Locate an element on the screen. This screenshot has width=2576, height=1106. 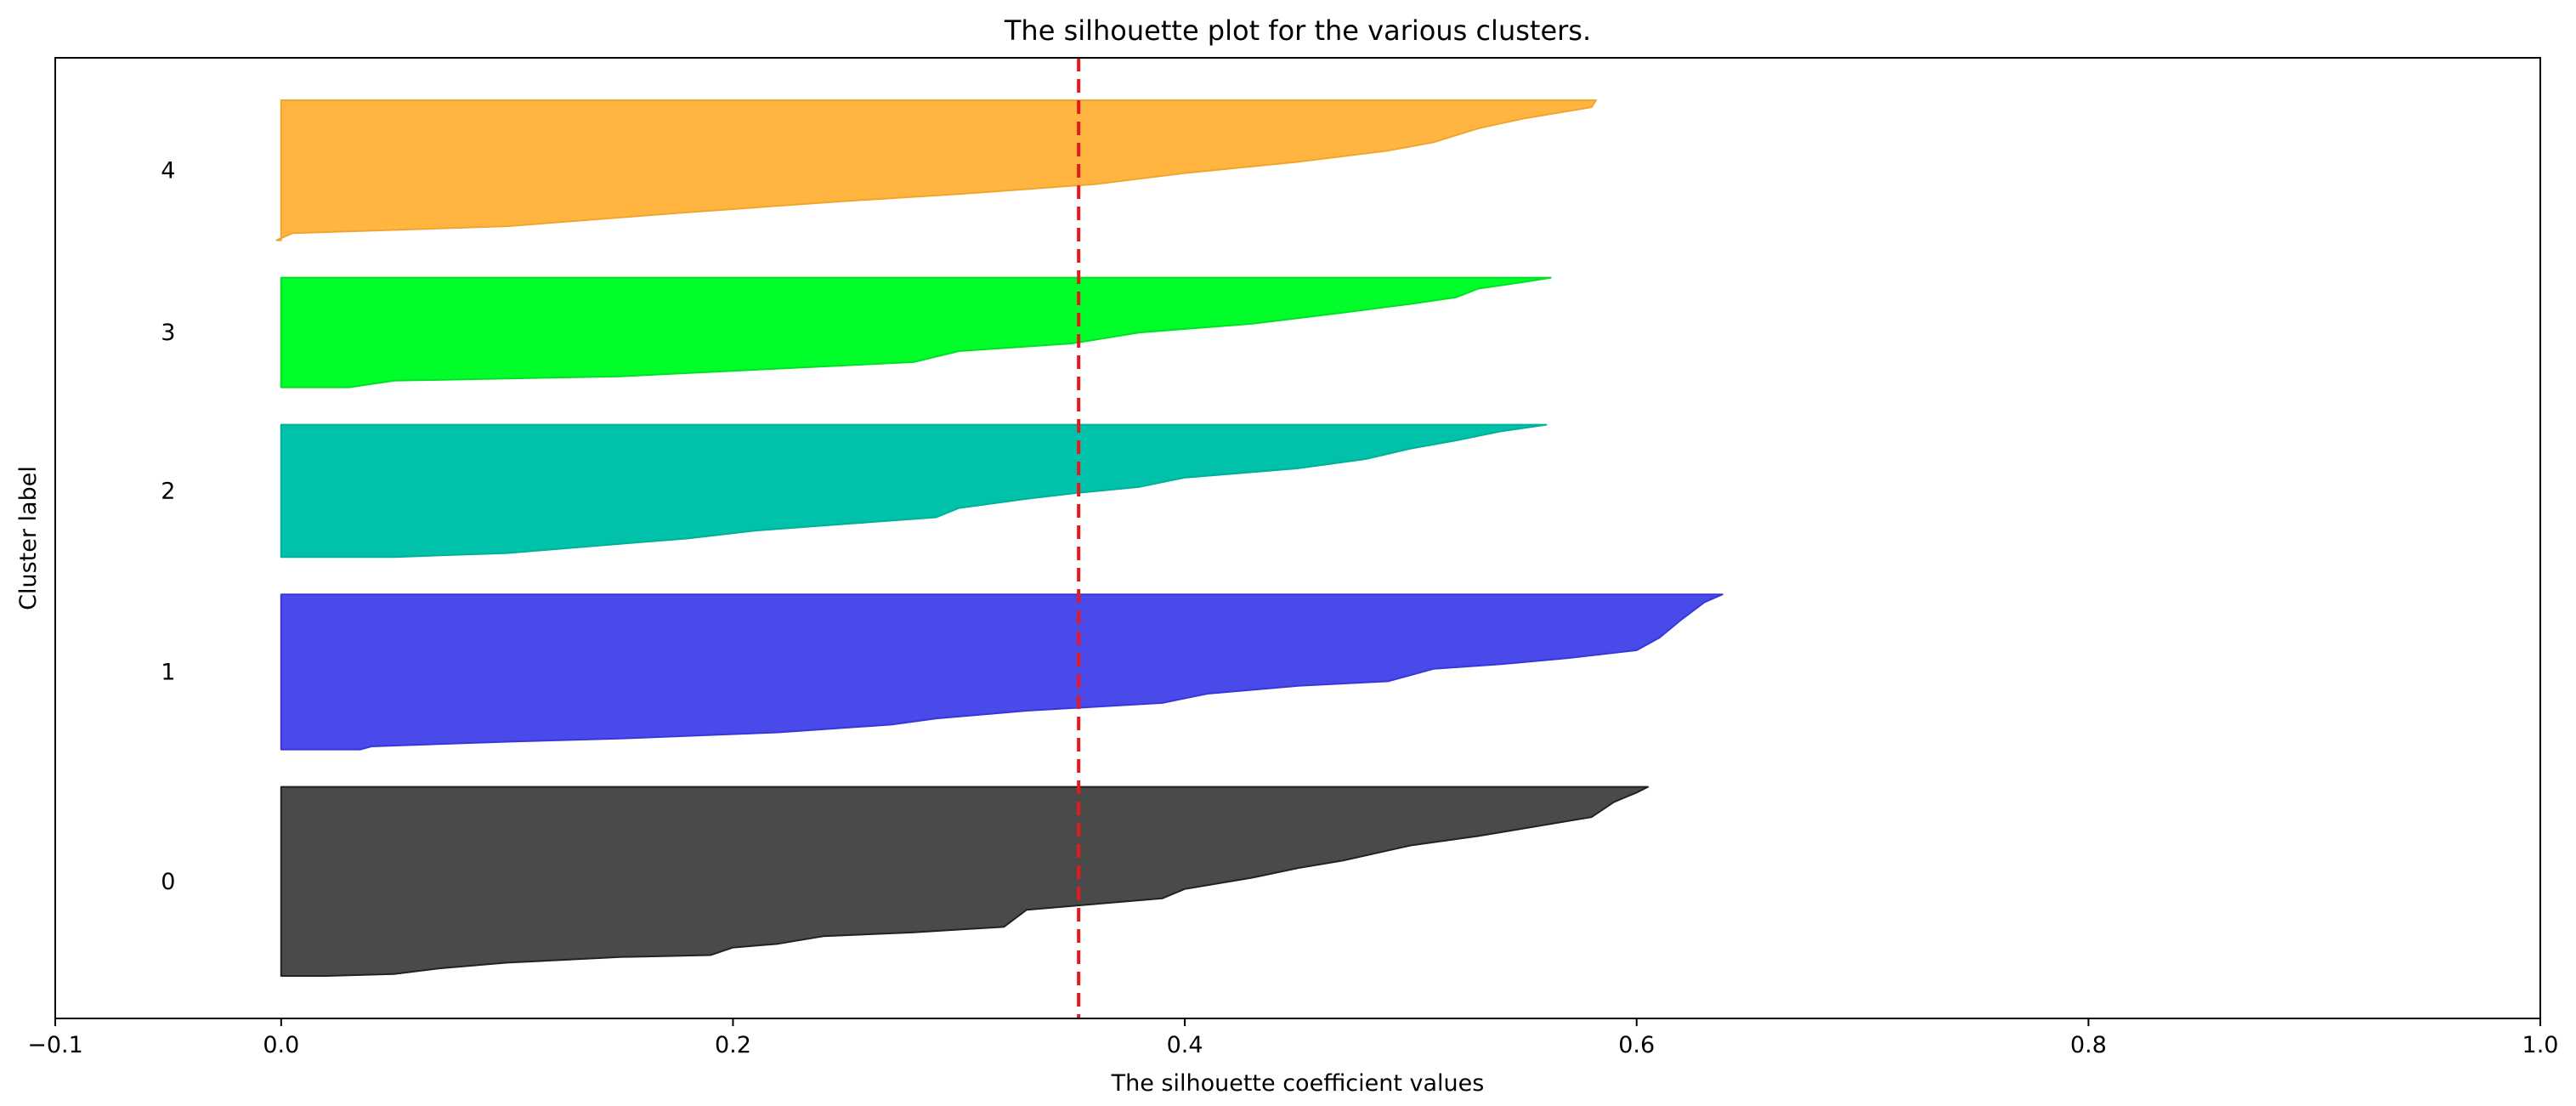
x-tick-label: 0.4 is located at coordinates (1185, 1045).